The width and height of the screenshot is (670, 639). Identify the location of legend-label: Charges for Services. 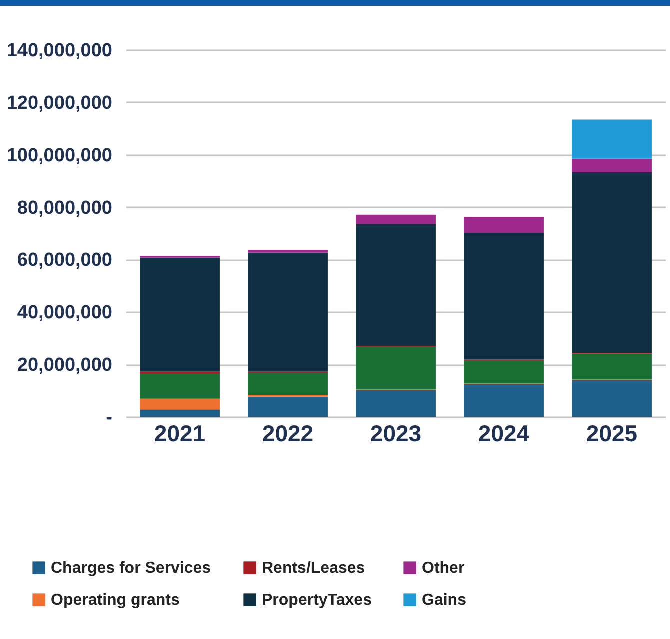
(131, 568).